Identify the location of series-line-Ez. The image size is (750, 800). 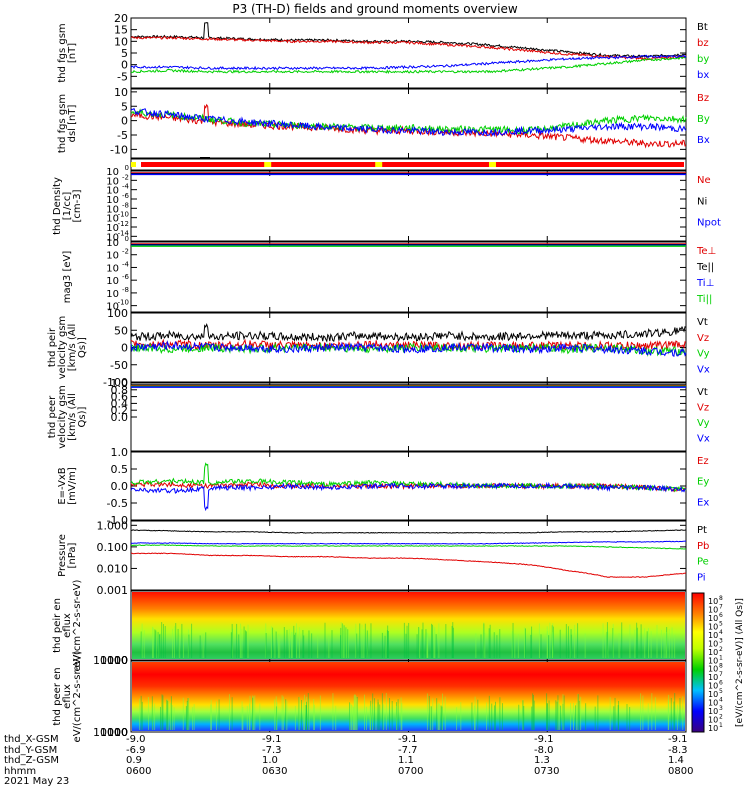
(408, 486).